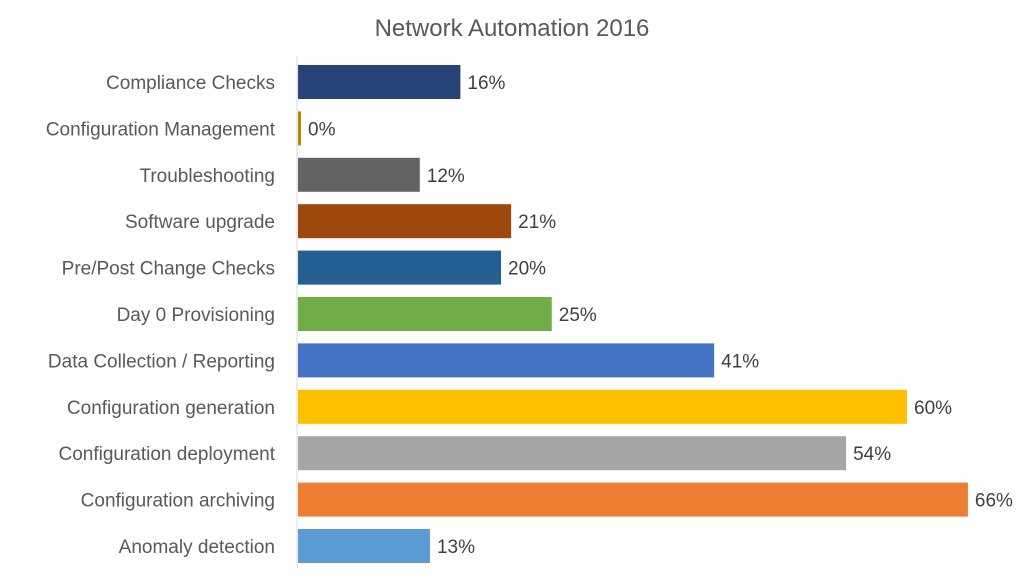  I want to click on category-label: Software upgrade, so click(200, 222).